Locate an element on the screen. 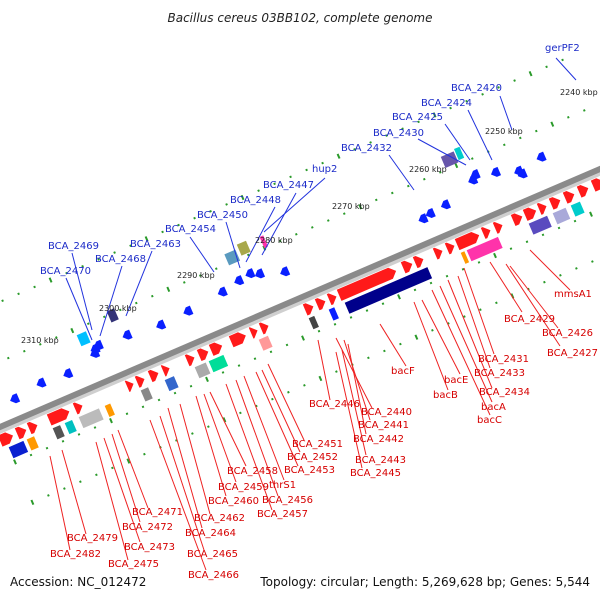  gene-label: gerPF2 is located at coordinates (562, 48).